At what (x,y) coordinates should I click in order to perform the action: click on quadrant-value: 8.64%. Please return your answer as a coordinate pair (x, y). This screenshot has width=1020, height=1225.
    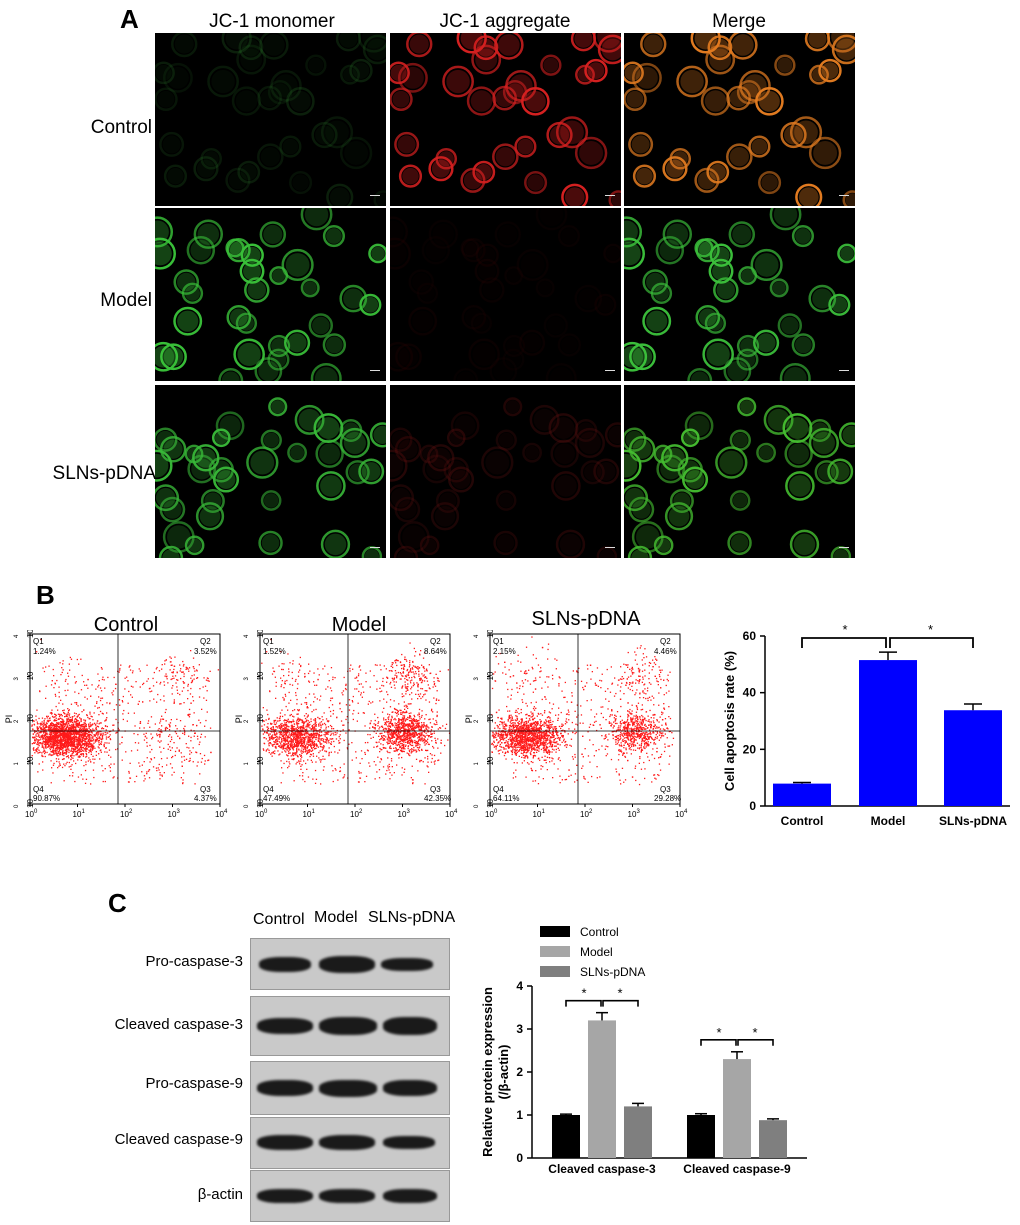
    Looking at the image, I should click on (435, 651).